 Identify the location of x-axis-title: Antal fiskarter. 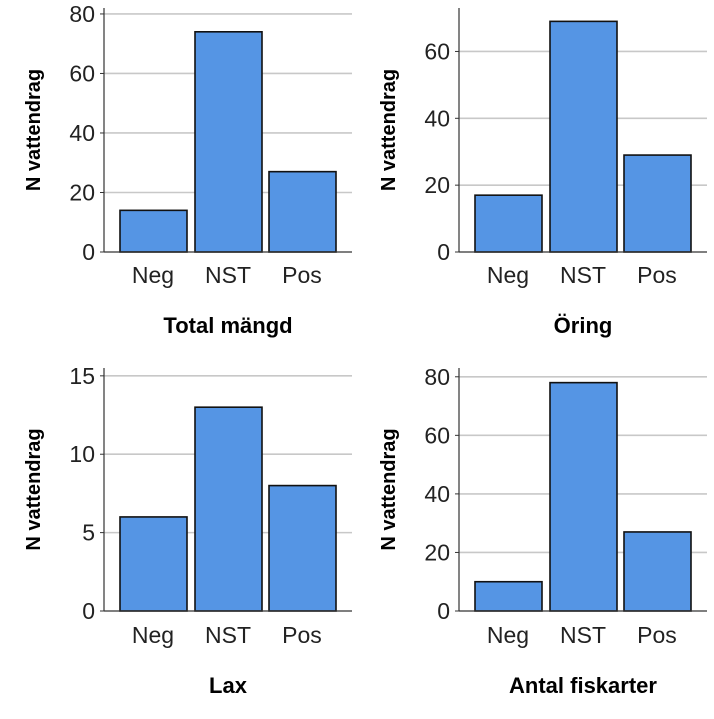
(583, 685).